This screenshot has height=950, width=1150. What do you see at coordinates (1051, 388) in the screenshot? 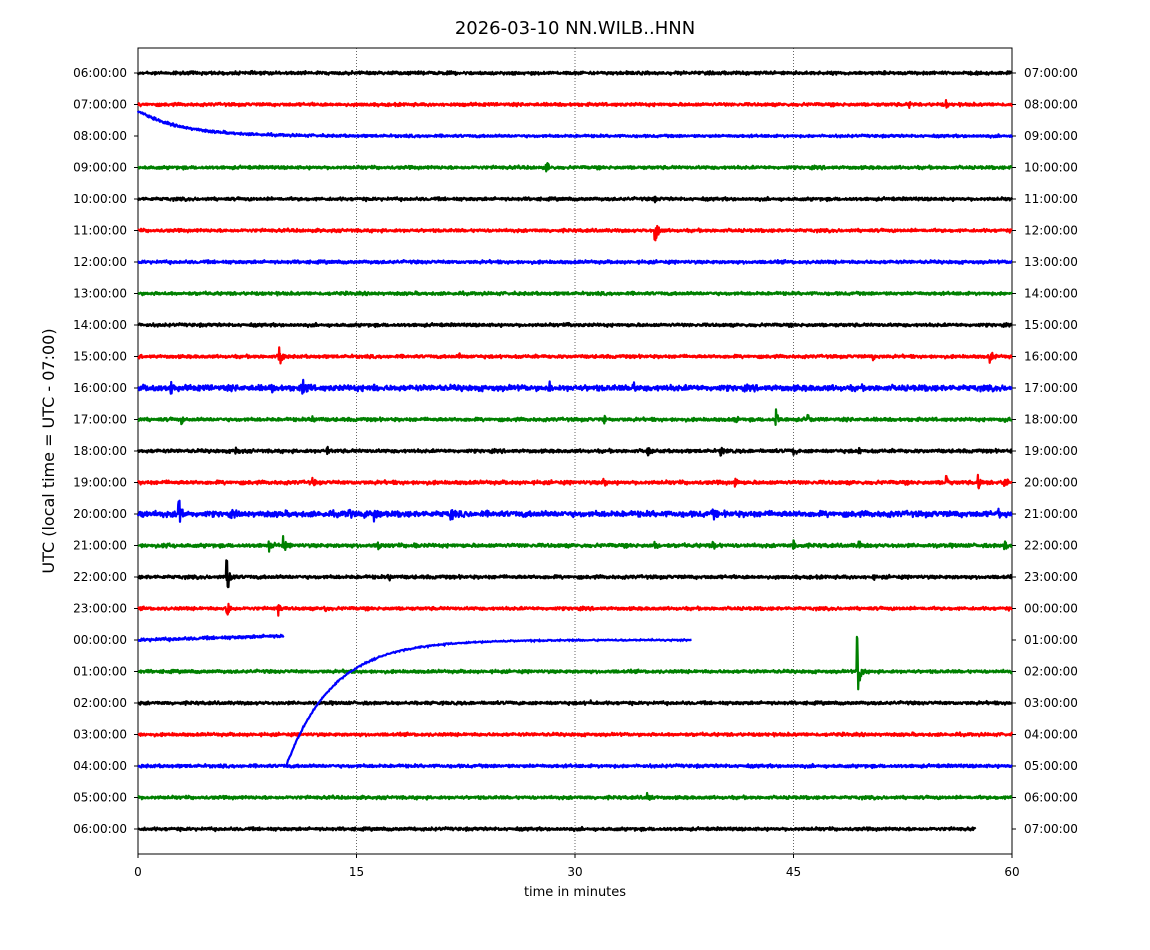
I see `y-tick-label-right: 17:00:00` at bounding box center [1051, 388].